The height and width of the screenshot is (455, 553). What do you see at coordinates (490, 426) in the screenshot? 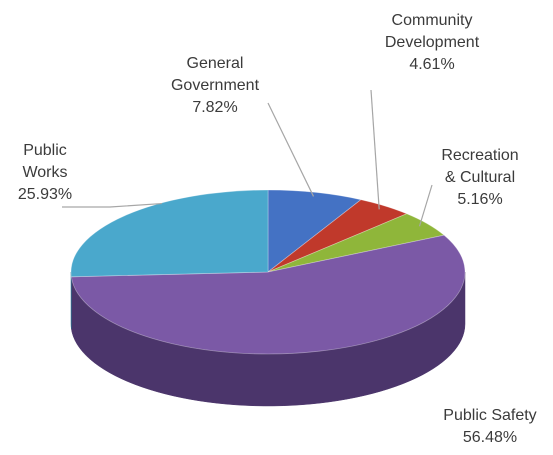
I see `label-public-safety: Public Safety 56.48%` at bounding box center [490, 426].